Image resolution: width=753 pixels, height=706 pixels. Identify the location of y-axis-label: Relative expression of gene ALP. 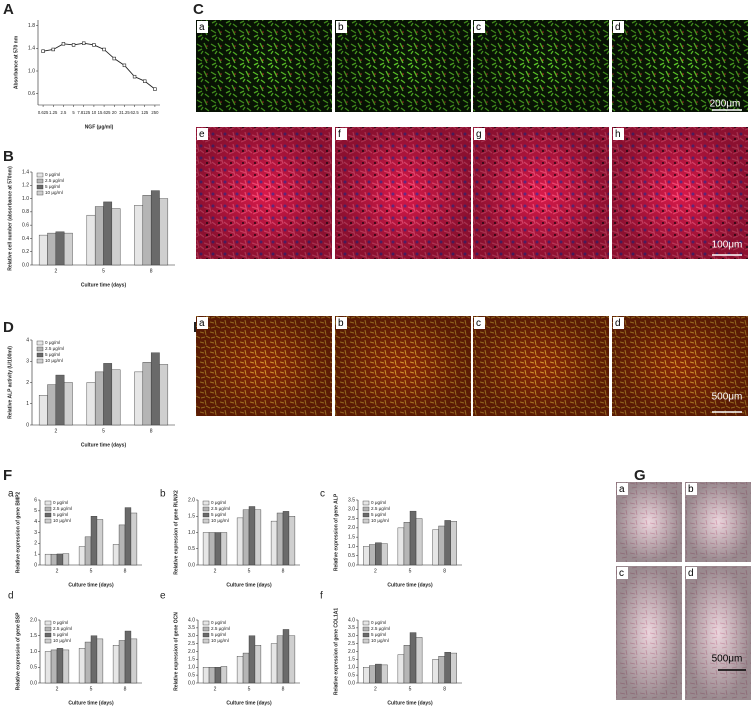
(336, 532).